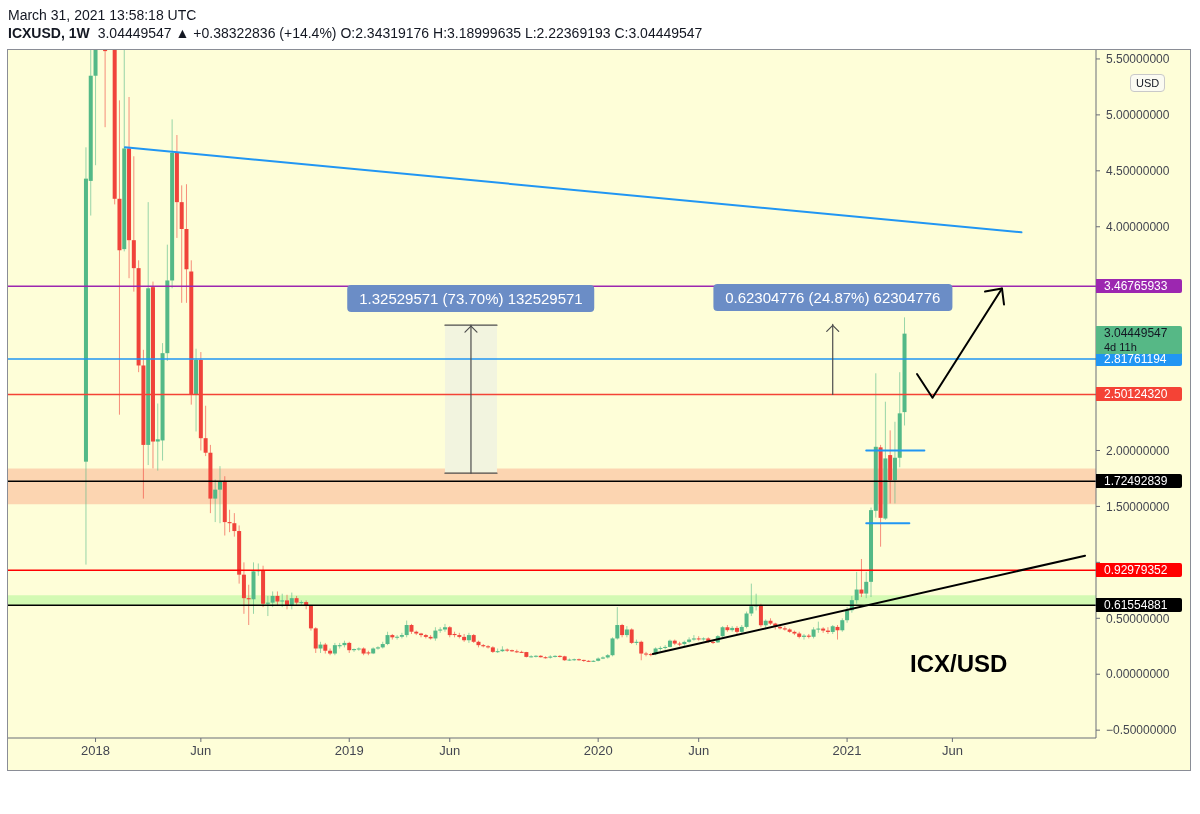 The width and height of the screenshot is (1200, 814). I want to click on x-tick-label: 2019, so click(349, 751).